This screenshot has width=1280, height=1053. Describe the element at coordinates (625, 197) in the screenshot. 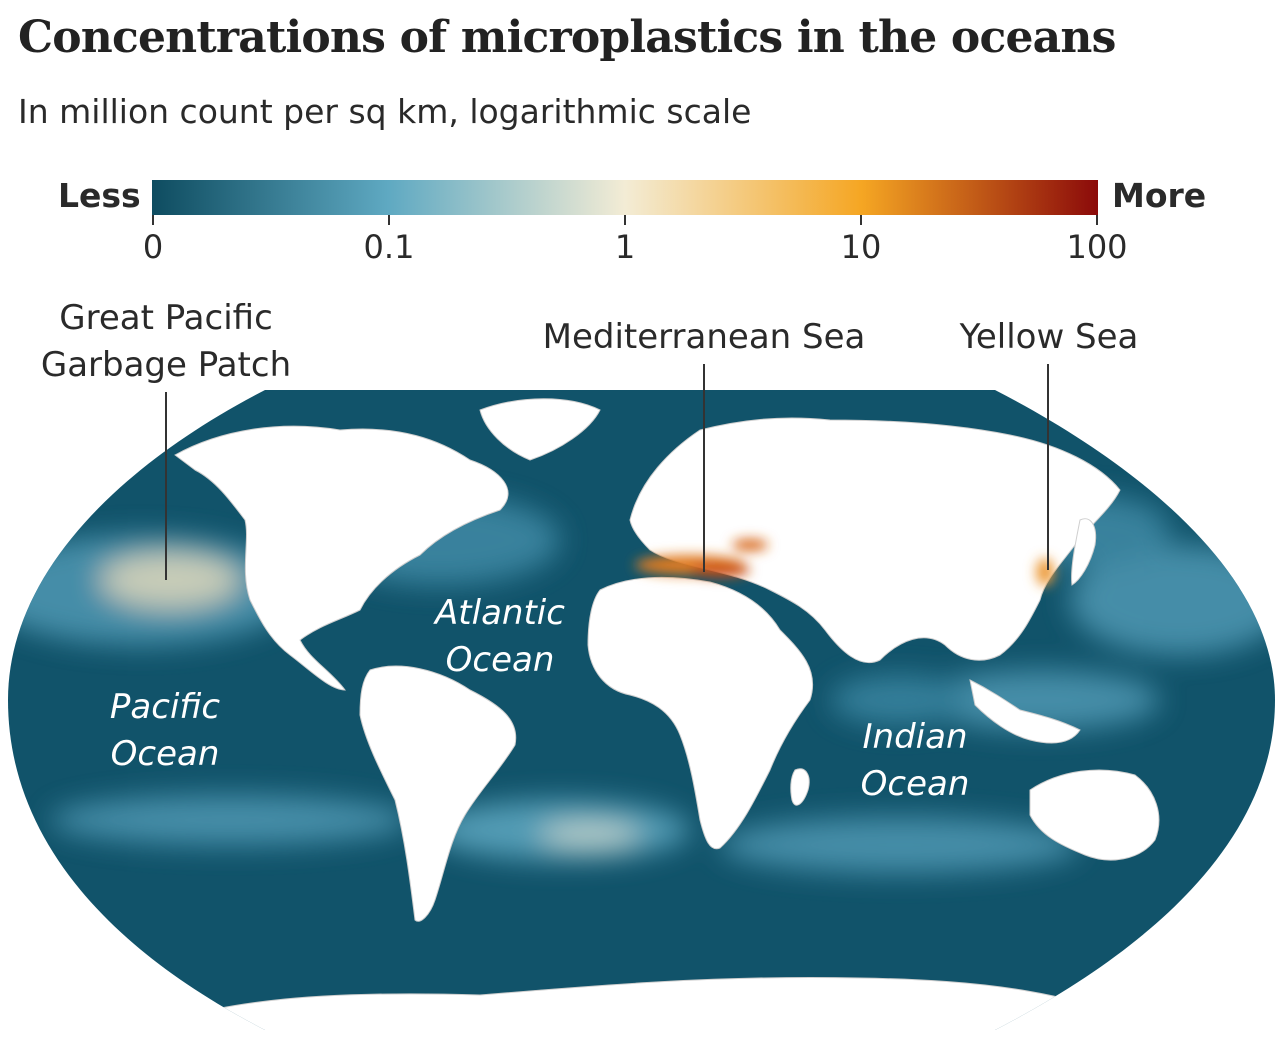

I see `color-scale-bar` at that location.